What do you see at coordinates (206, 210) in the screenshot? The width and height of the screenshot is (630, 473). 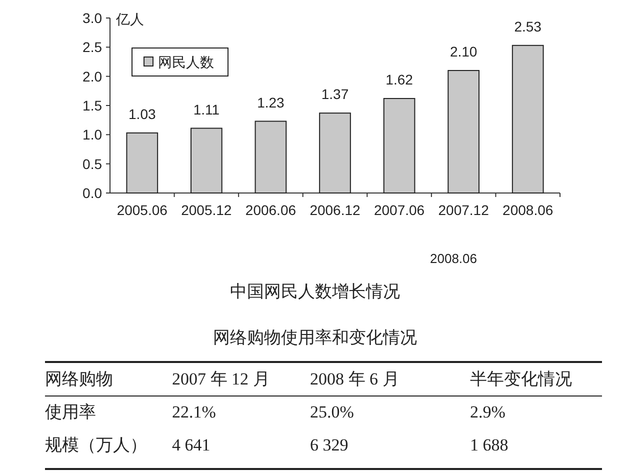 I see `x-tick-label: 2005.12` at bounding box center [206, 210].